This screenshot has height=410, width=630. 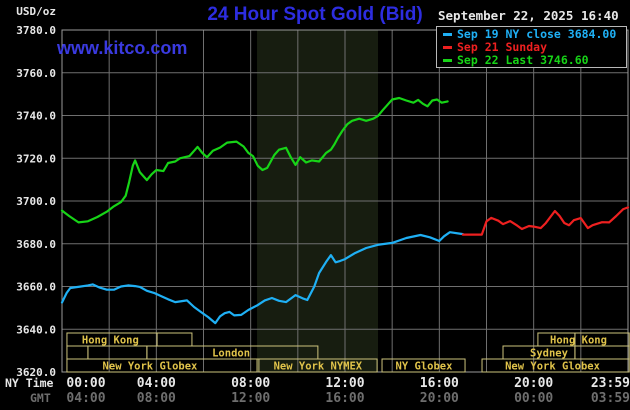 What do you see at coordinates (549, 354) in the screenshot?
I see `market-session-label: Sydney` at bounding box center [549, 354].